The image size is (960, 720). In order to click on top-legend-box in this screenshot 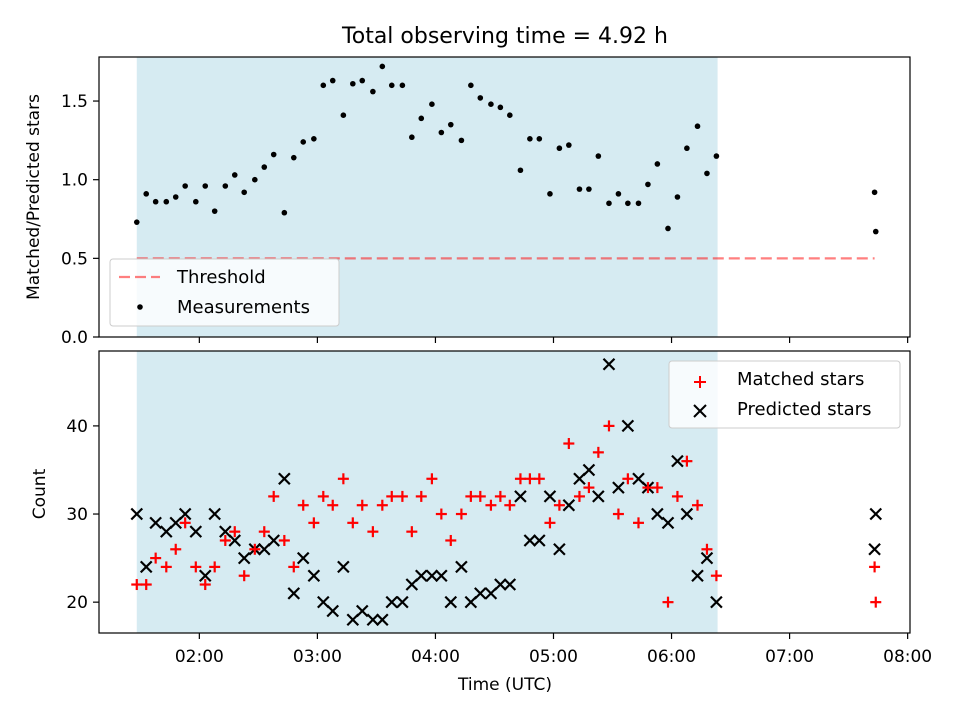, I will do `click(224, 292)`.